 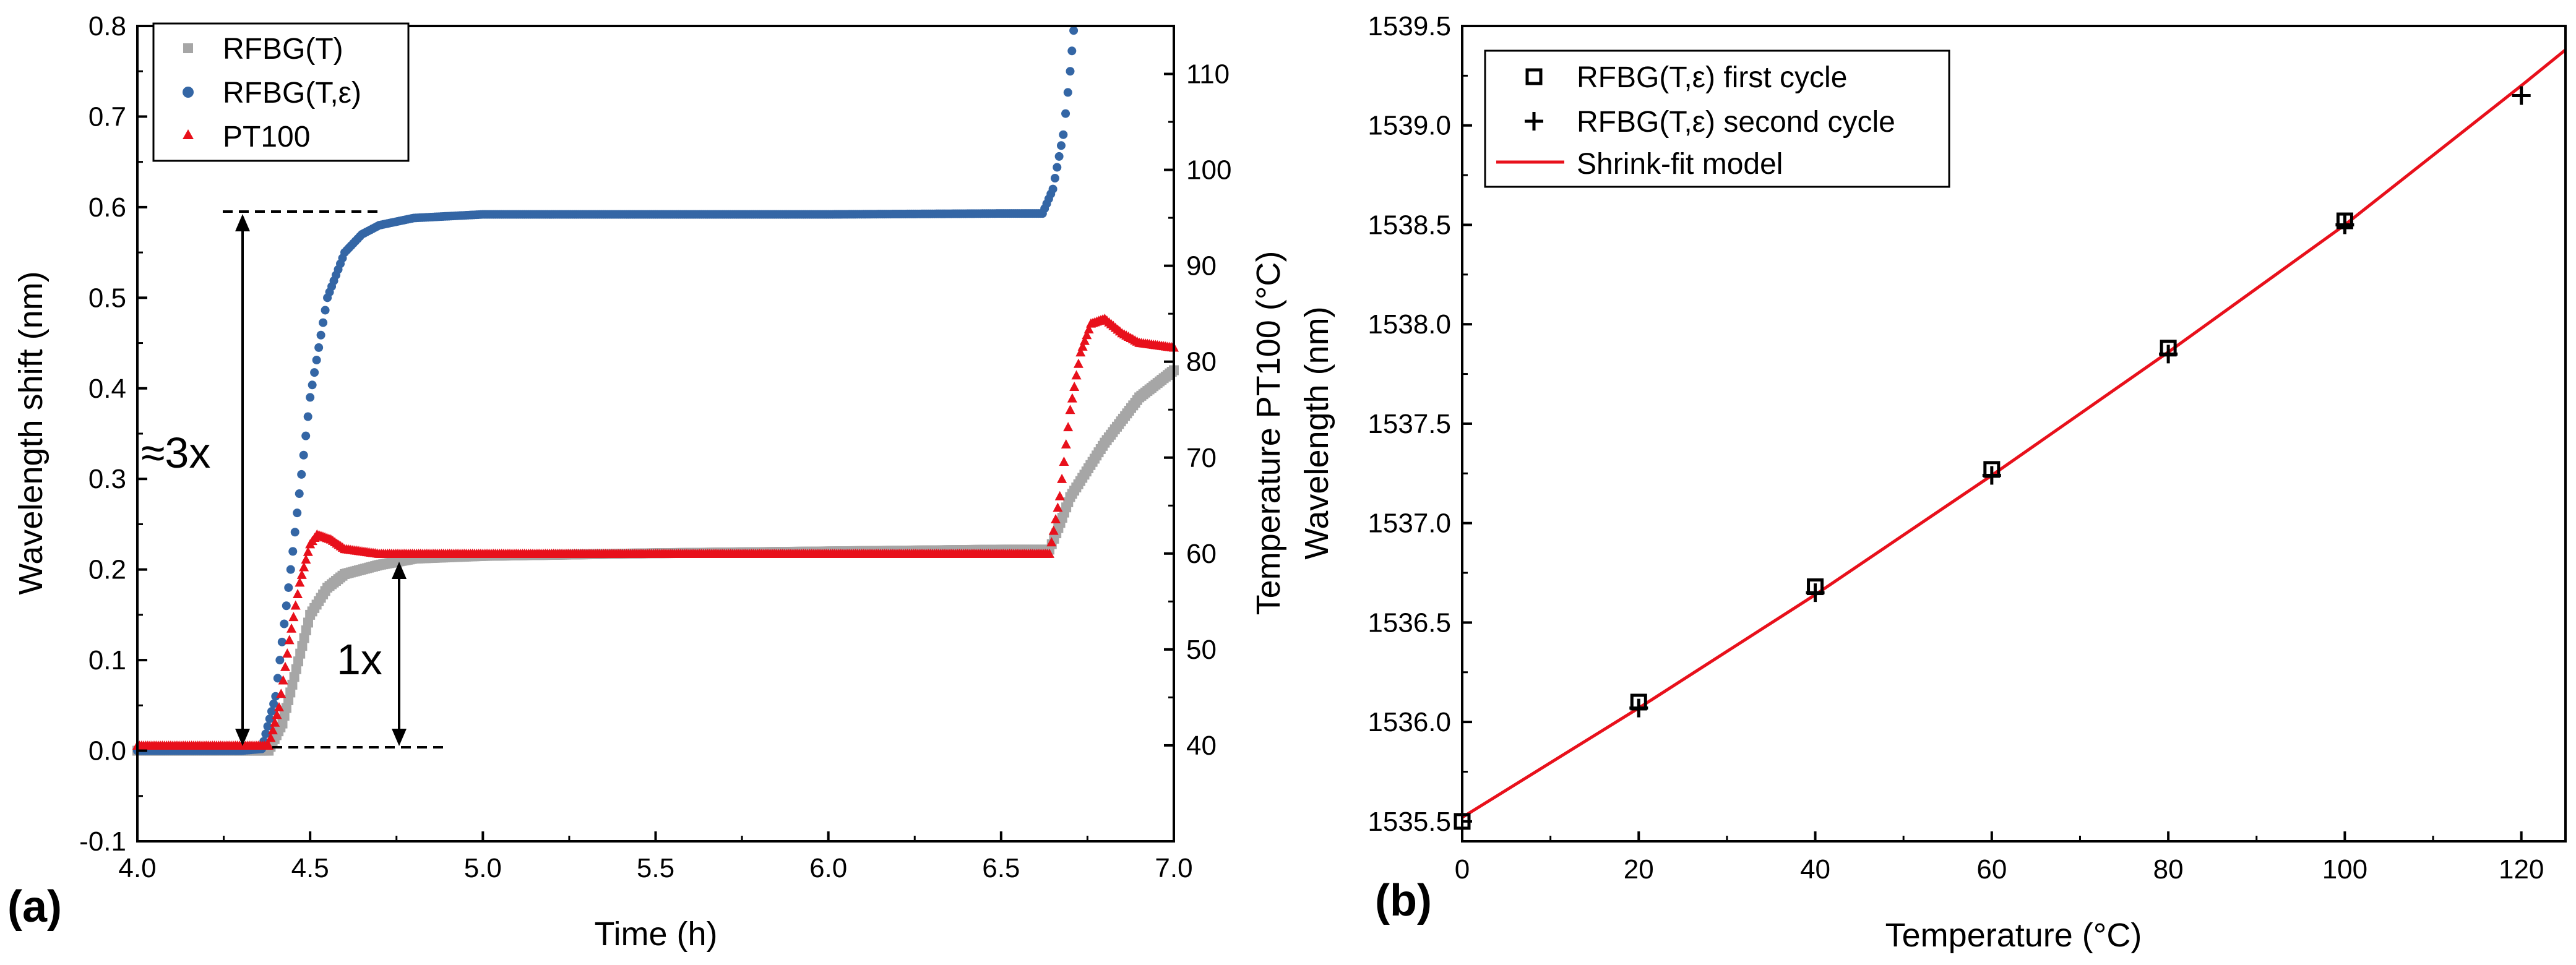 I want to click on panel-b-x-tick-label: 40, so click(x=1815, y=869).